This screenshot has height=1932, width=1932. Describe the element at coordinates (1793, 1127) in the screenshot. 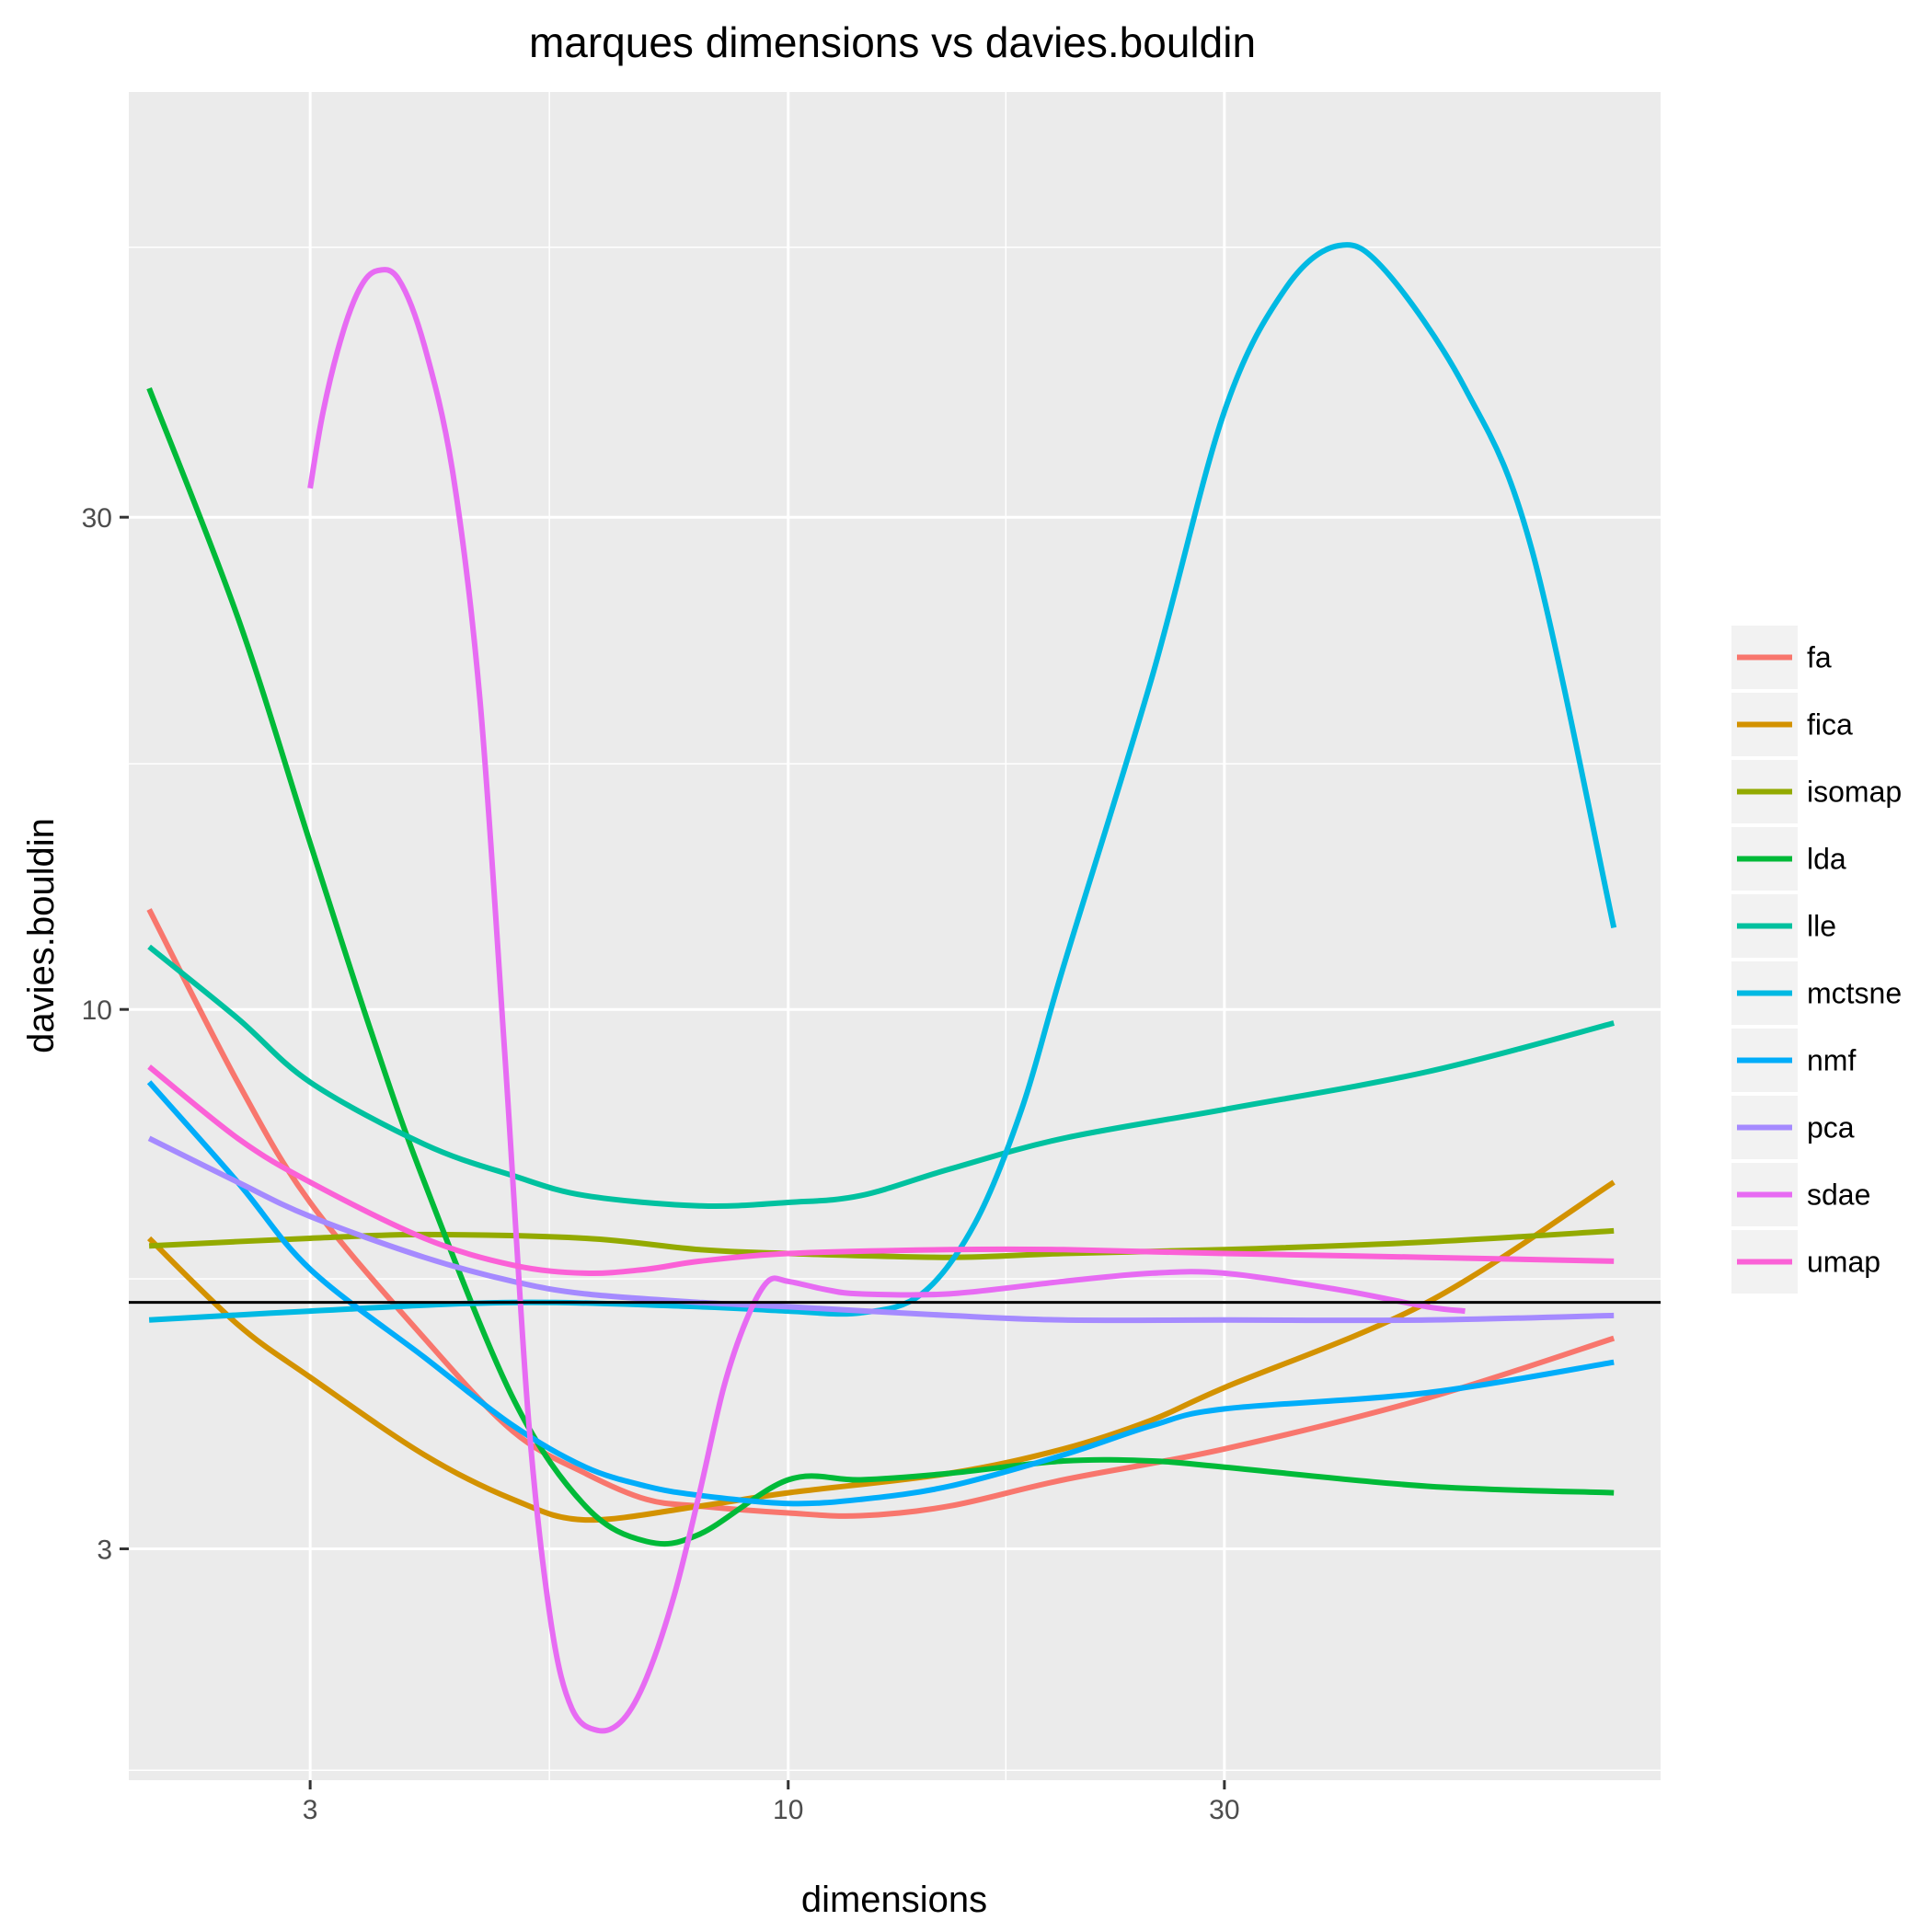

I see `legend-item-pca: pca` at that location.